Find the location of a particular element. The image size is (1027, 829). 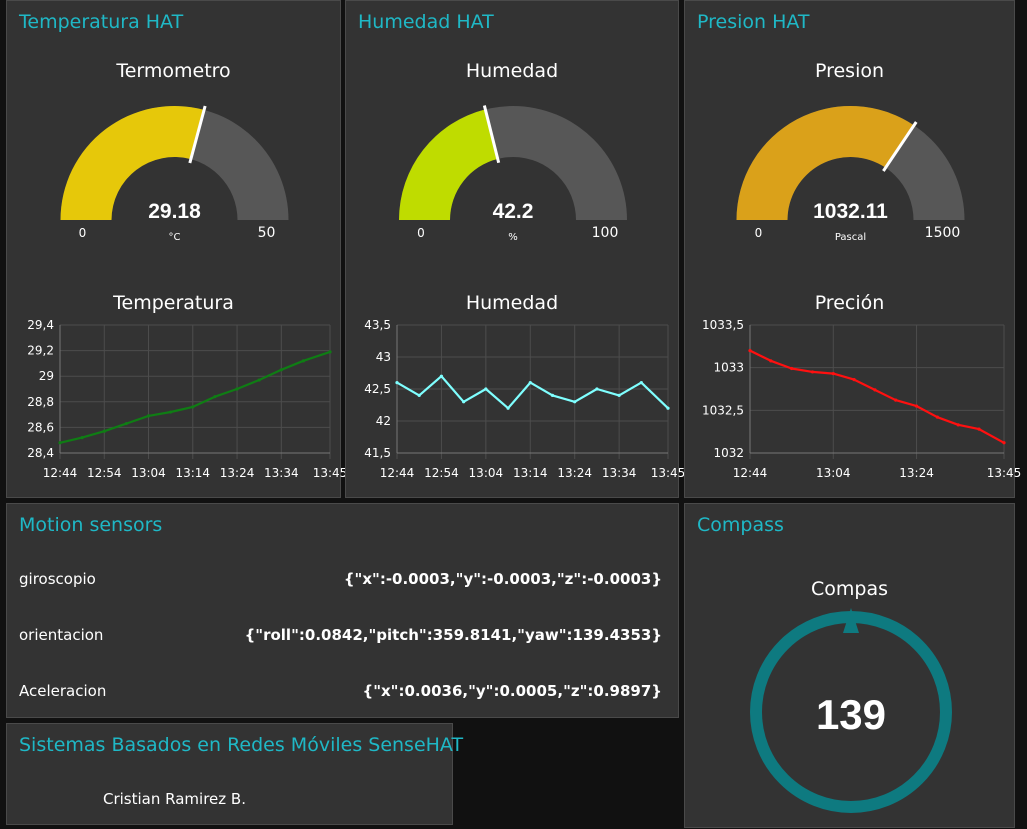

gauge-unit: °C is located at coordinates (175, 237).